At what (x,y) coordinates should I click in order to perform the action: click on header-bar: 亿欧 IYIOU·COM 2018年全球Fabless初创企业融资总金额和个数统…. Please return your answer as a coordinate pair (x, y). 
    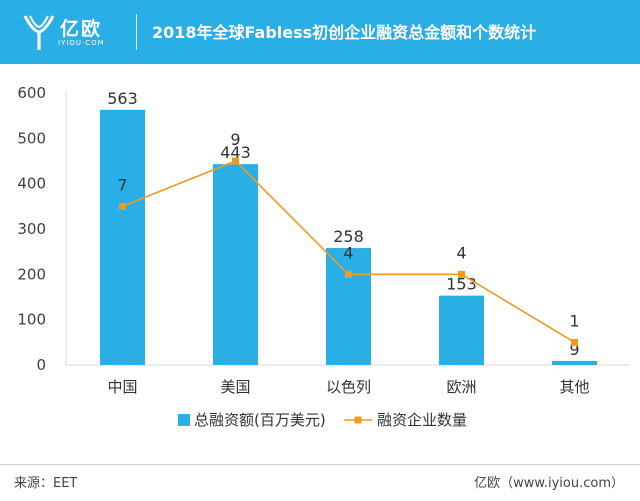
    Looking at the image, I should click on (320, 32).